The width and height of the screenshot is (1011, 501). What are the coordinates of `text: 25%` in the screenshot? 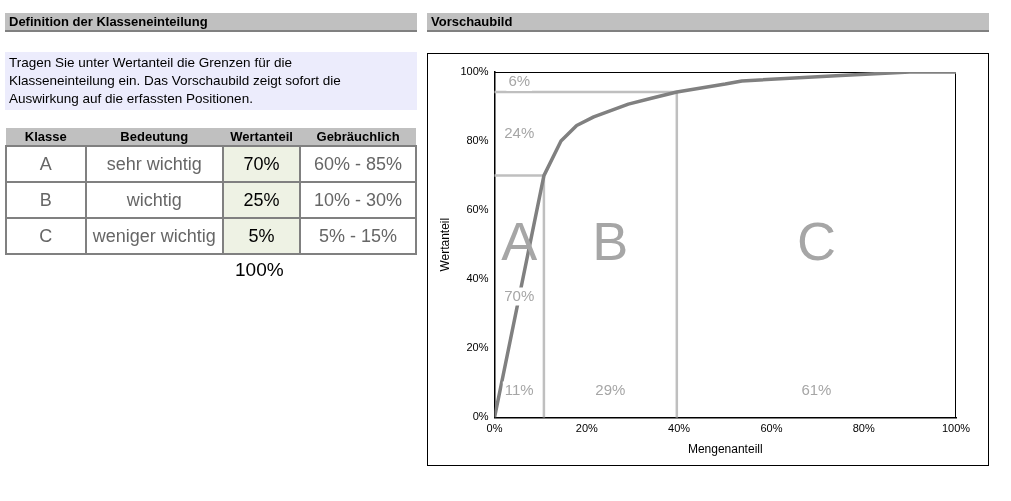 It's located at (262, 200).